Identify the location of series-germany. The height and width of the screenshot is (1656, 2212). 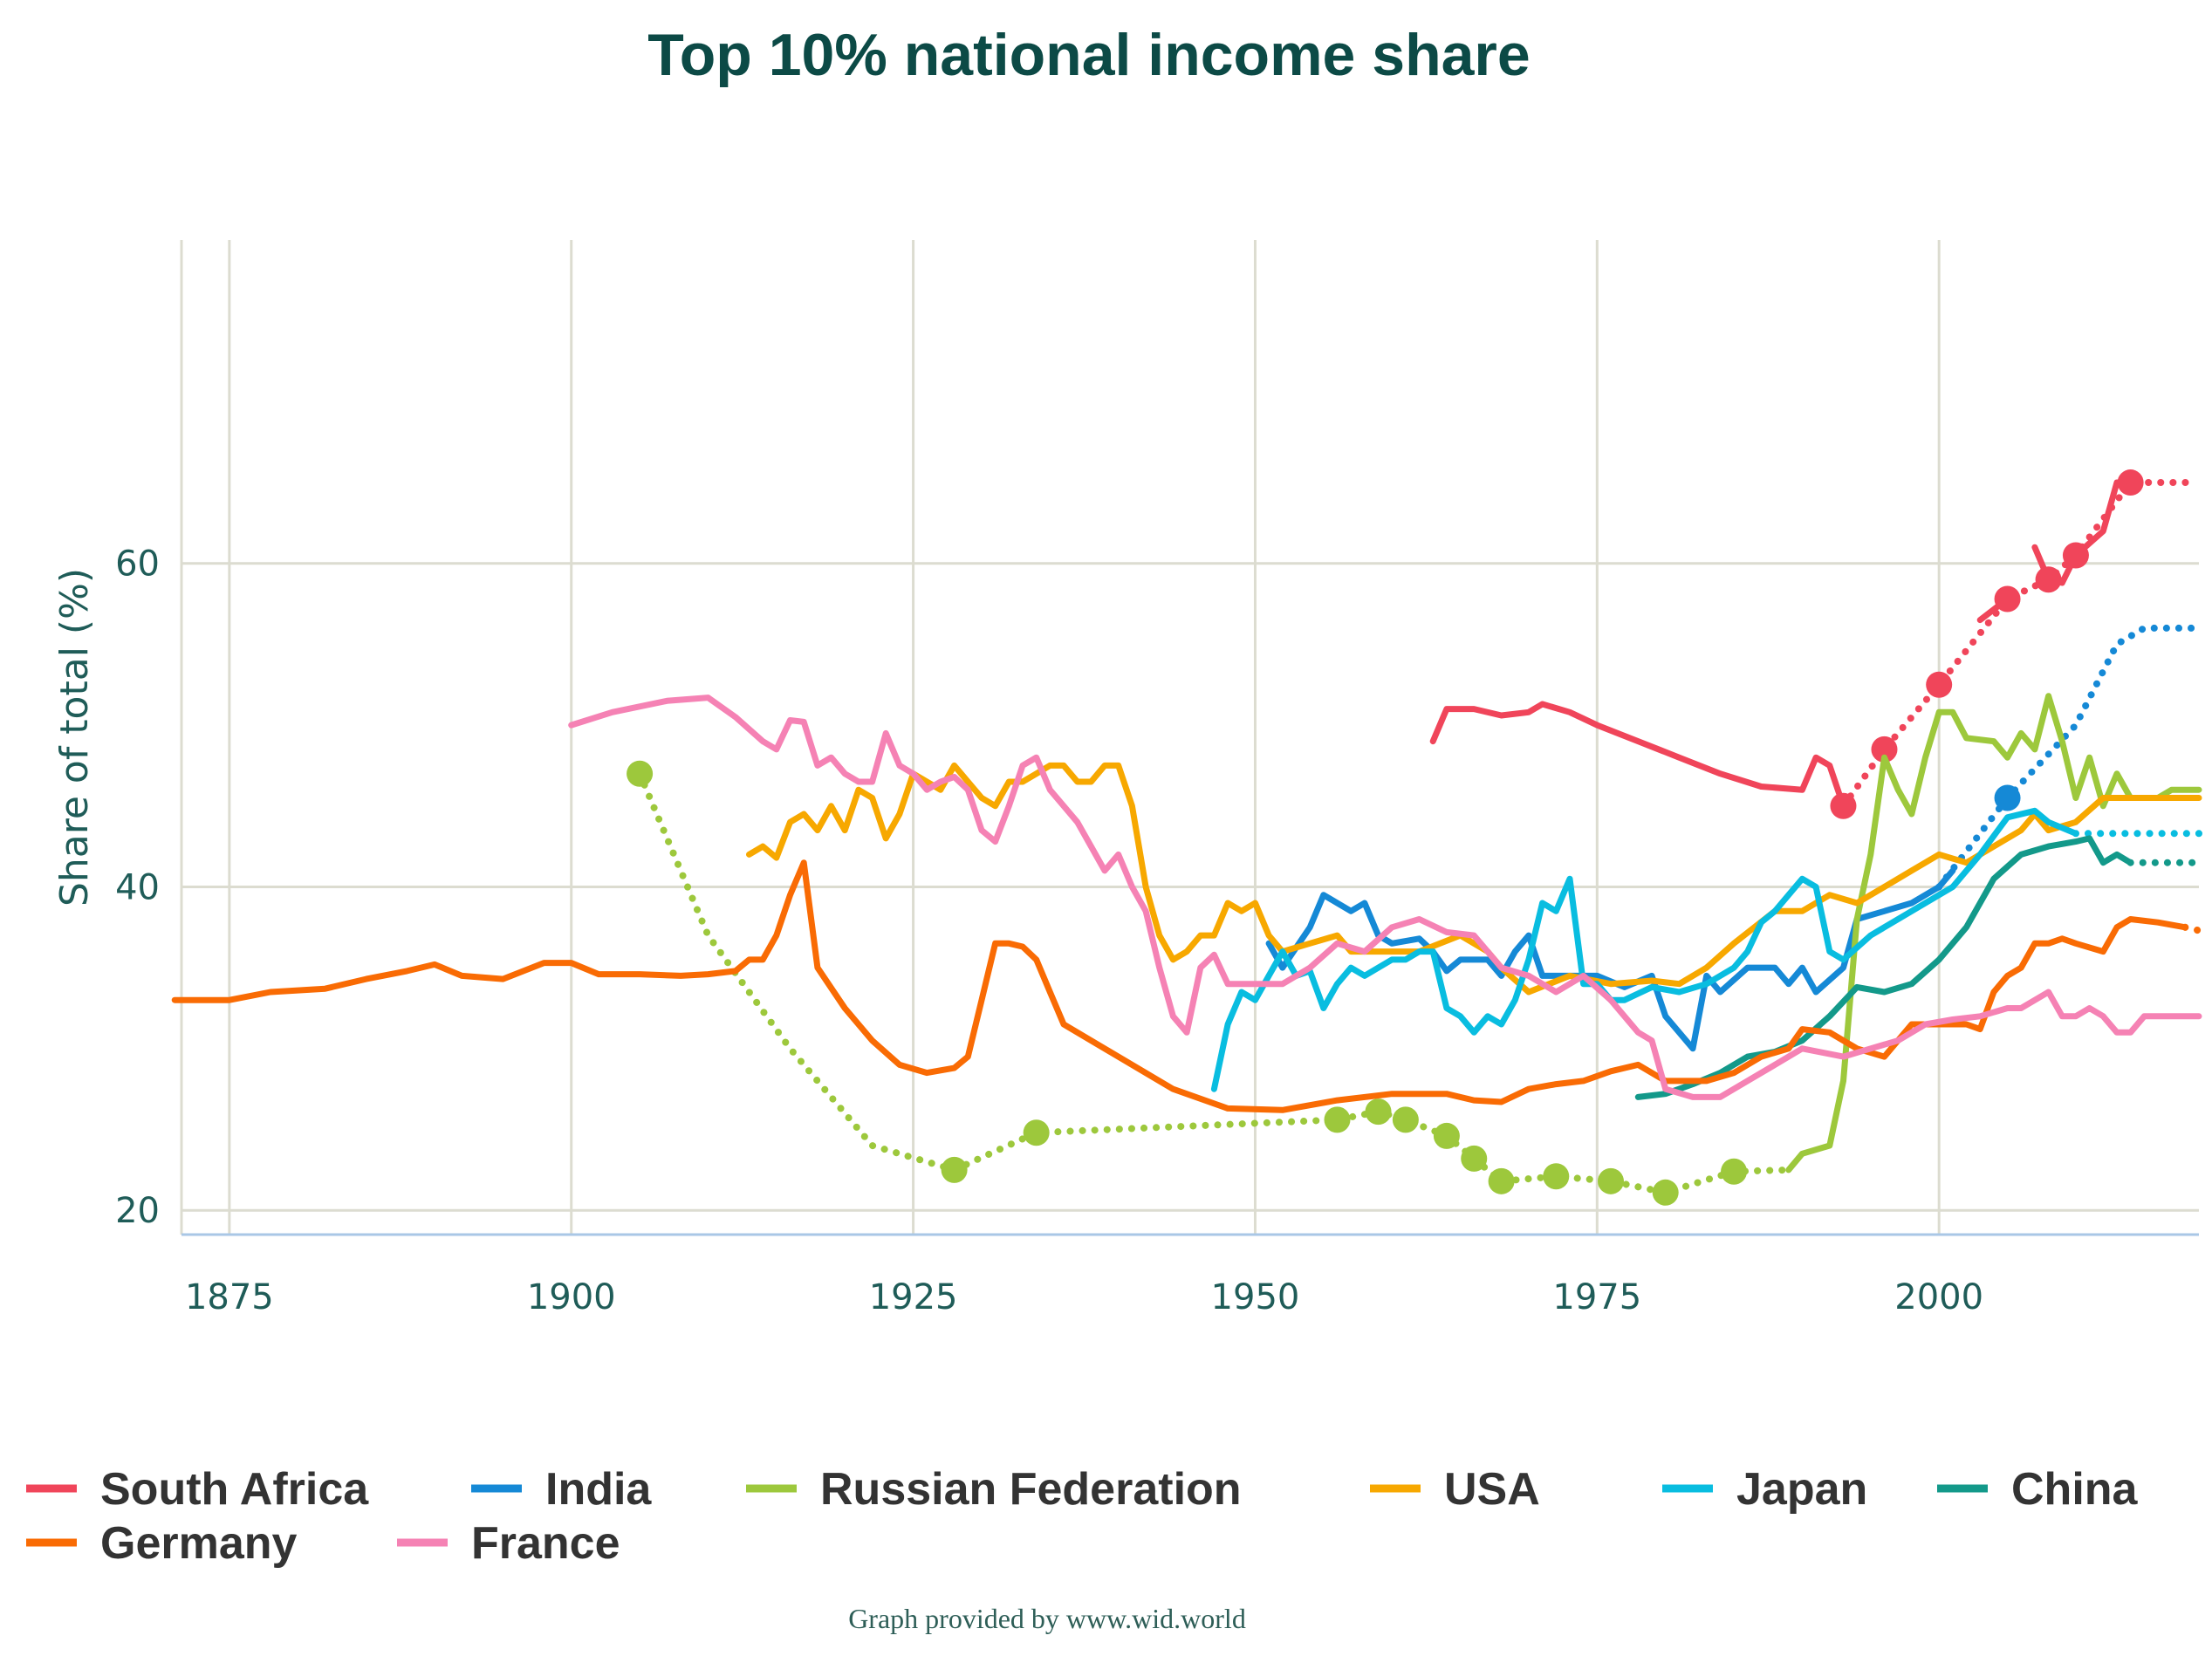
(1186, 986).